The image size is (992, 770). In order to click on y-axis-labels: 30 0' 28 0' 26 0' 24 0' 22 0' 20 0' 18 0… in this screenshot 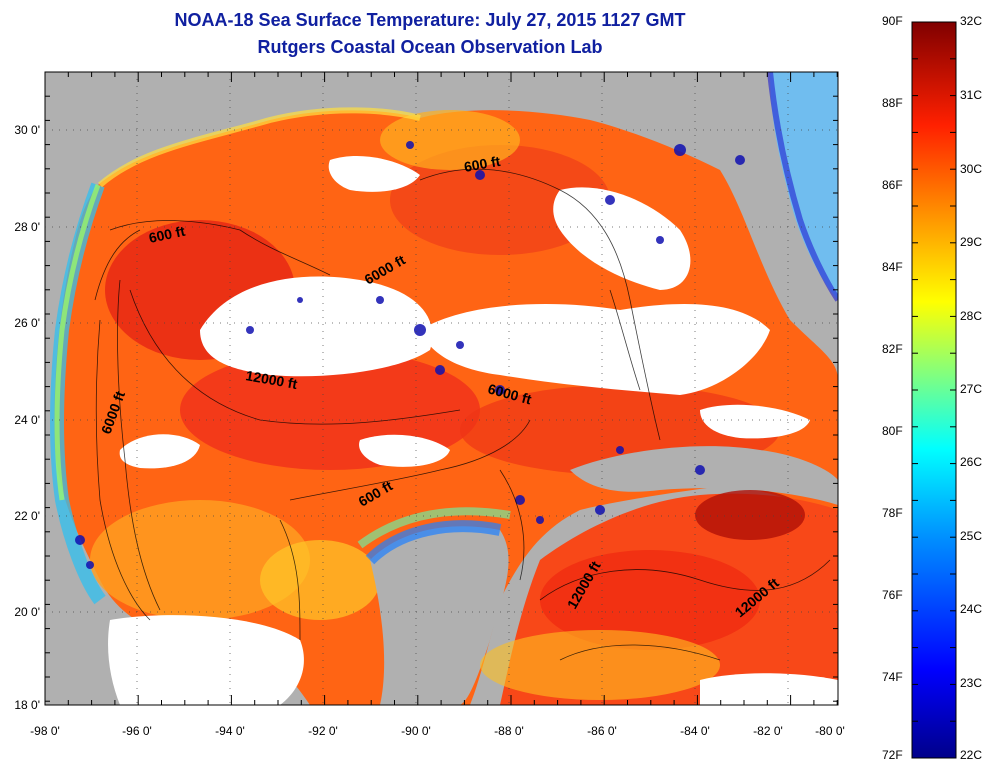, I will do `click(27, 417)`.